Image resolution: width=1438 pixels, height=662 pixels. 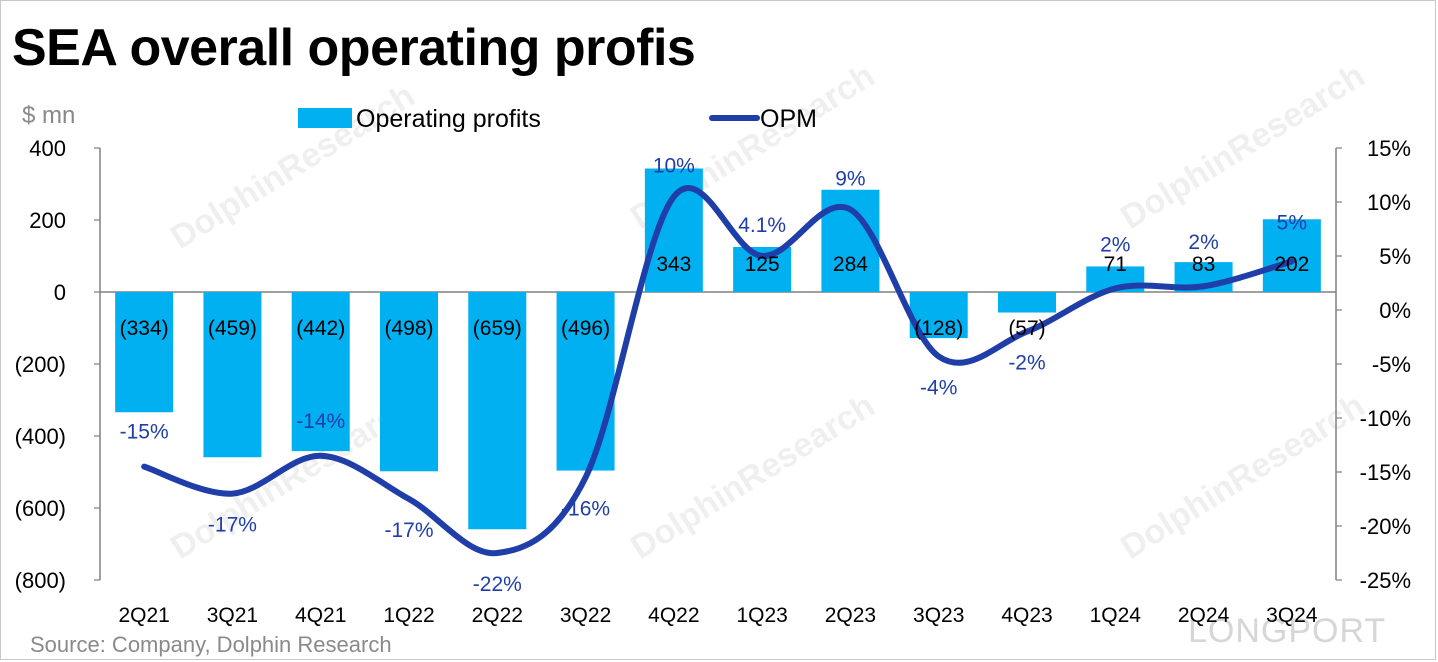 I want to click on corner-watermark: LONGPORT, so click(x=1287, y=631).